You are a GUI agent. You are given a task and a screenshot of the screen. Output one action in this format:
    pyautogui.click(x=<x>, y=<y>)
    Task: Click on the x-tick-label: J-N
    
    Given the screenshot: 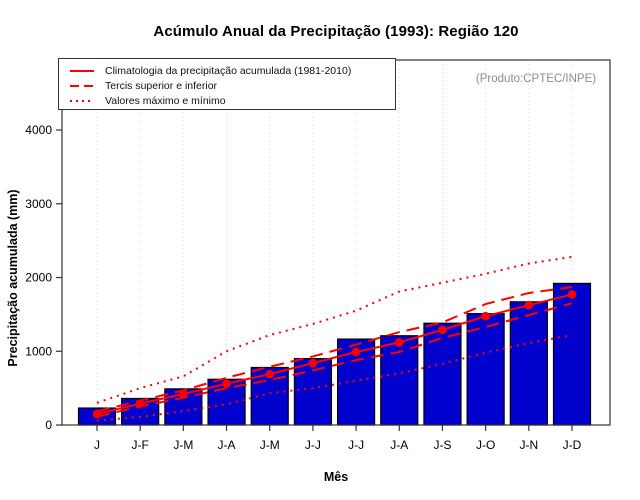 What is the action you would take?
    pyautogui.click(x=528, y=445)
    